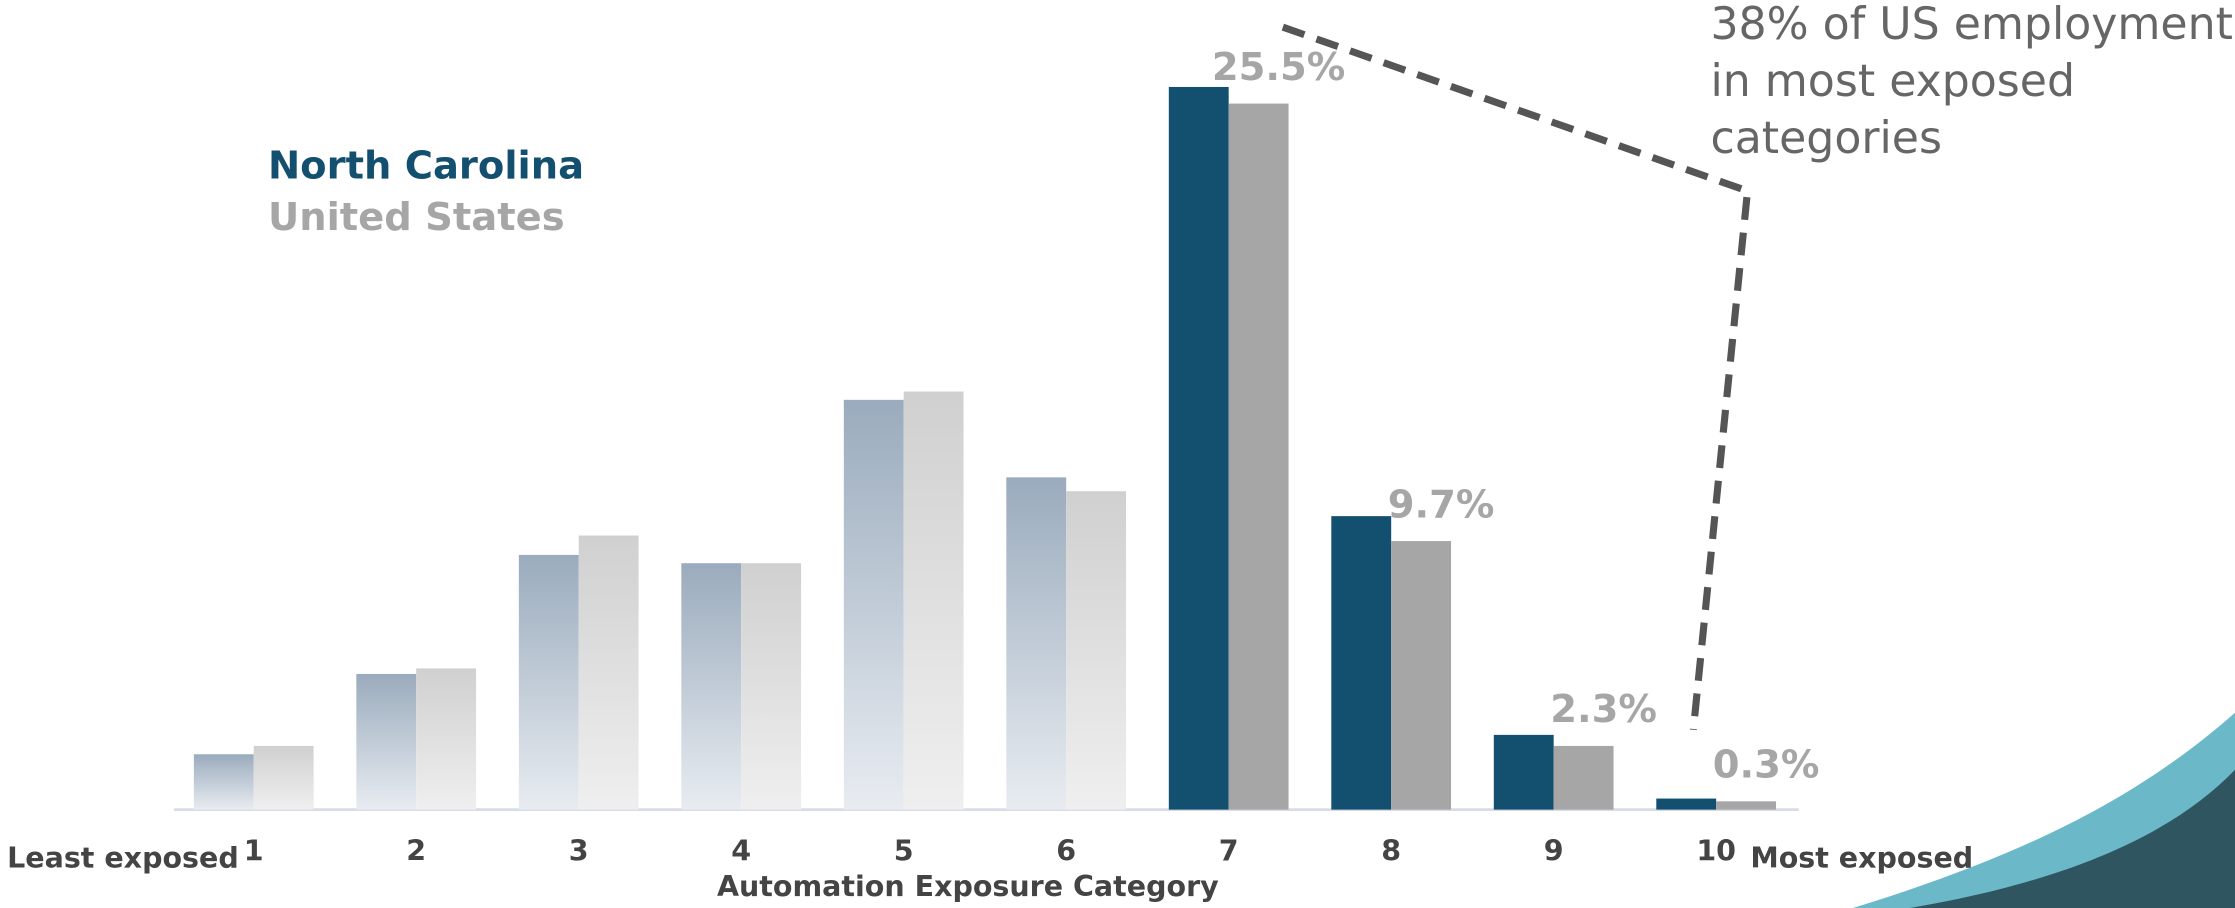 The height and width of the screenshot is (908, 2235). I want to click on x-tick-label: 4, so click(741, 850).